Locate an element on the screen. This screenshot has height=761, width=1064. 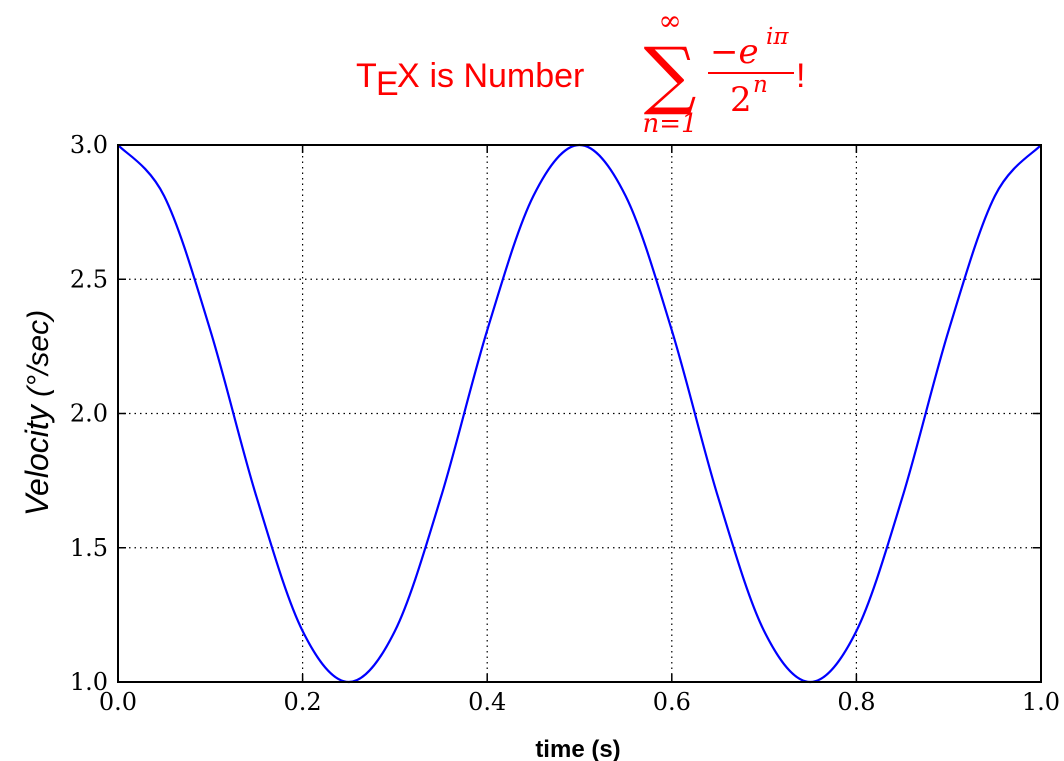
y-axis-label-main: Velocity is located at coordinates (37, 459).